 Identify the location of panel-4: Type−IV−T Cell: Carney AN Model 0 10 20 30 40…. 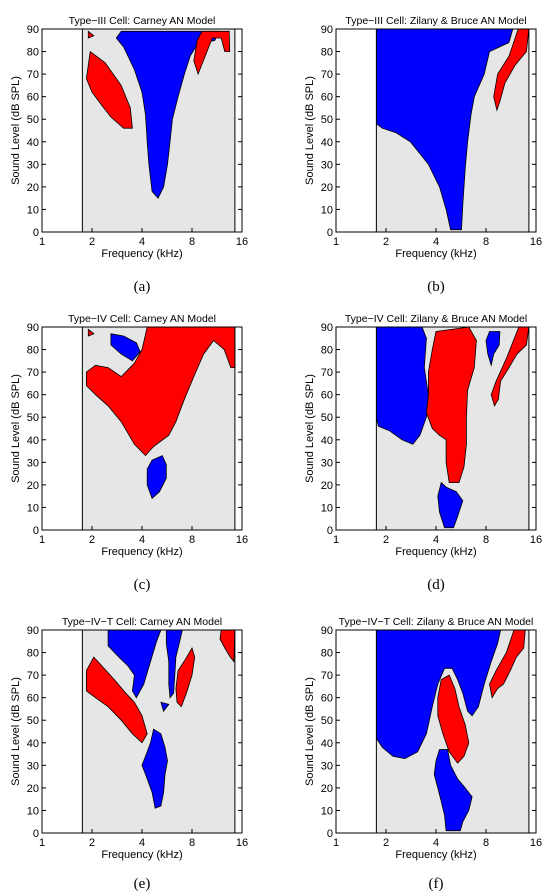
(129, 754).